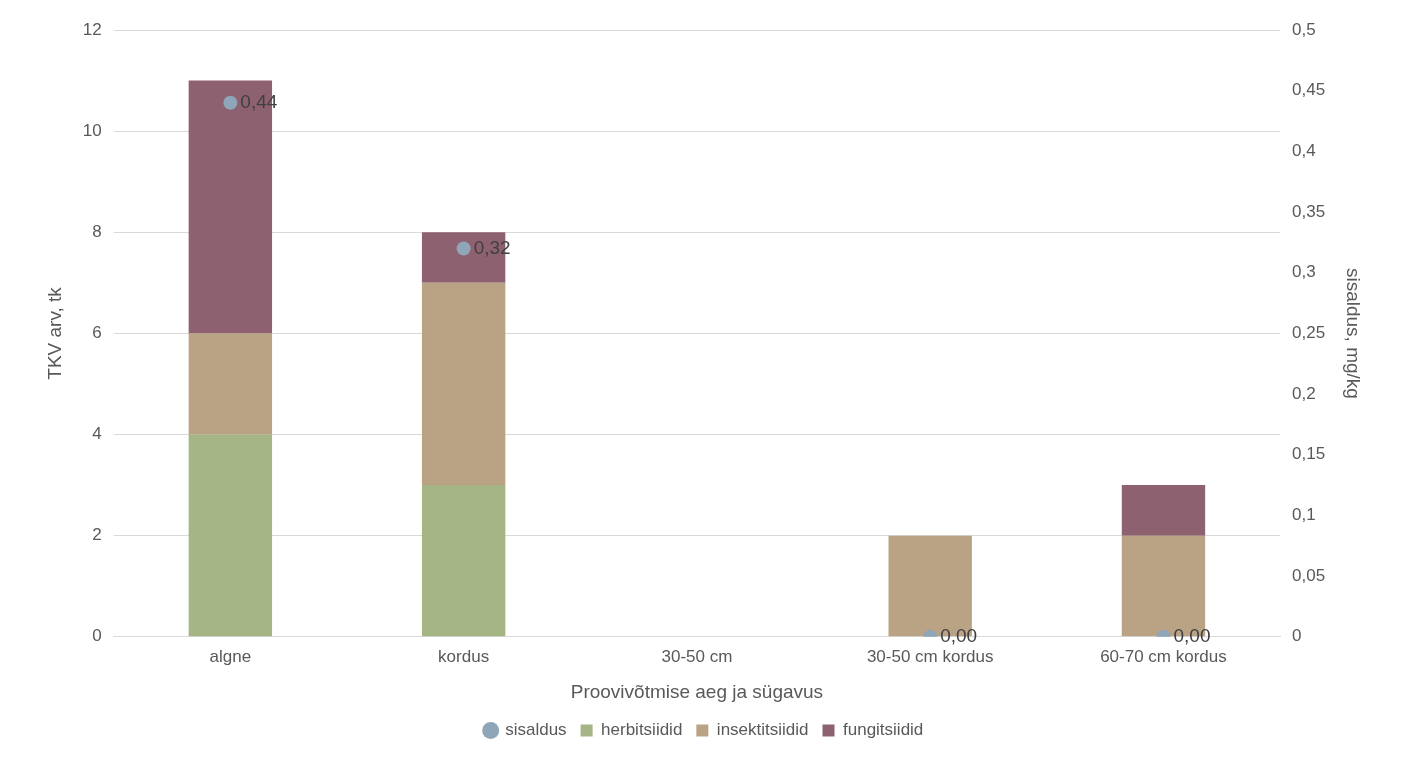 The height and width of the screenshot is (764, 1408). Describe the element at coordinates (1309, 333) in the screenshot. I see `y2-tick-label: 0,25` at that location.